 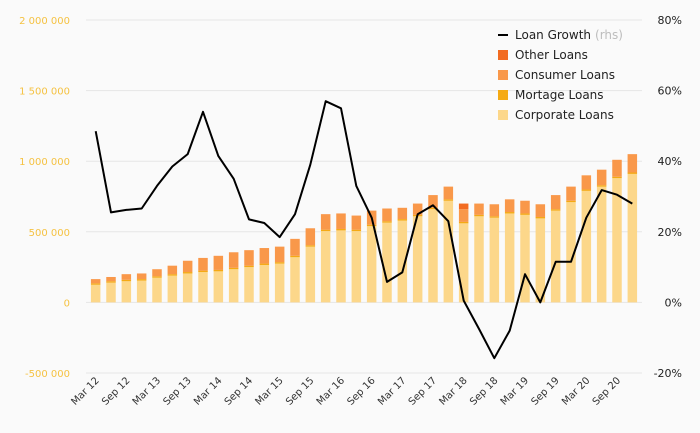 I want to click on x-tick-label: Mar 18, so click(x=453, y=391).